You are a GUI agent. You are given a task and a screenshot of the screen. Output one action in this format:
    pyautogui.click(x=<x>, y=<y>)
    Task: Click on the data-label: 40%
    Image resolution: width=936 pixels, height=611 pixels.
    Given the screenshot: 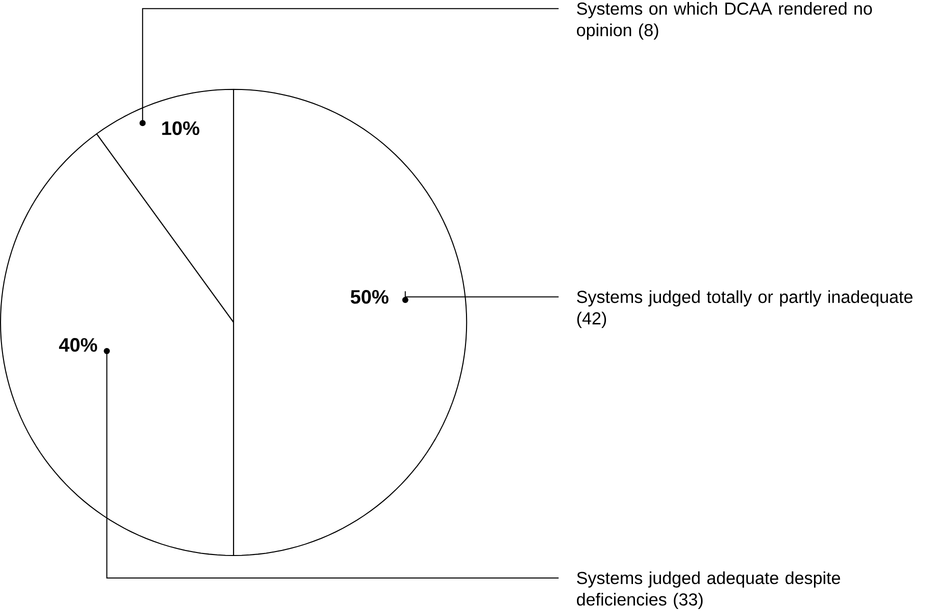 What is the action you would take?
    pyautogui.click(x=78, y=345)
    